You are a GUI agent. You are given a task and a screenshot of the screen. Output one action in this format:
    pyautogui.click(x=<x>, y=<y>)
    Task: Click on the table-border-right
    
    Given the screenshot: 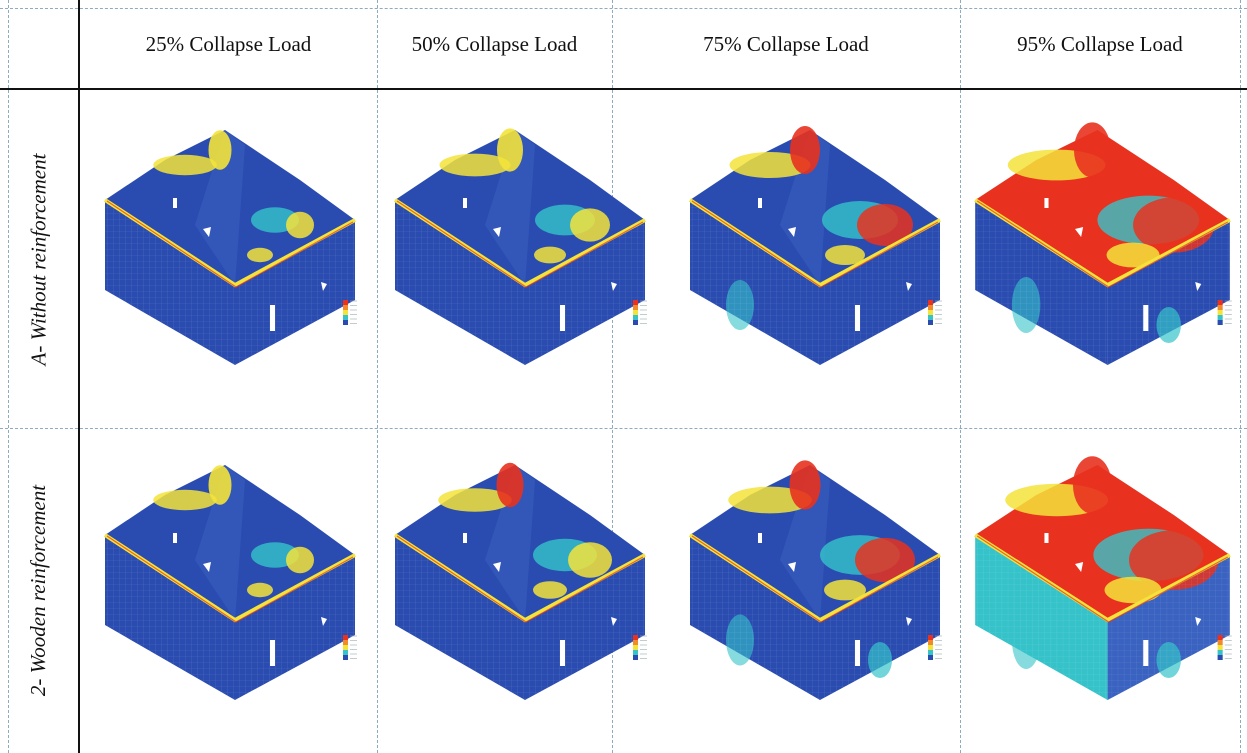 What is the action you would take?
    pyautogui.click(x=1240, y=376)
    